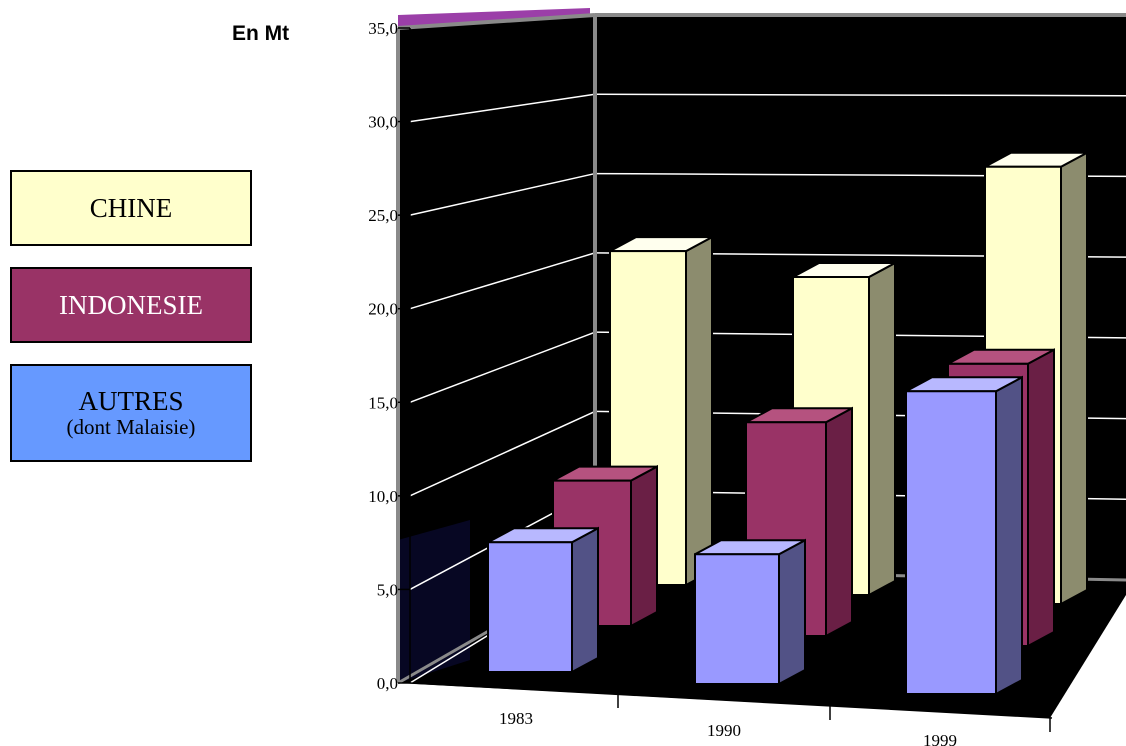  Describe the element at coordinates (1041, 498) in the screenshot. I see `bar-side-indonesie-1999` at that location.